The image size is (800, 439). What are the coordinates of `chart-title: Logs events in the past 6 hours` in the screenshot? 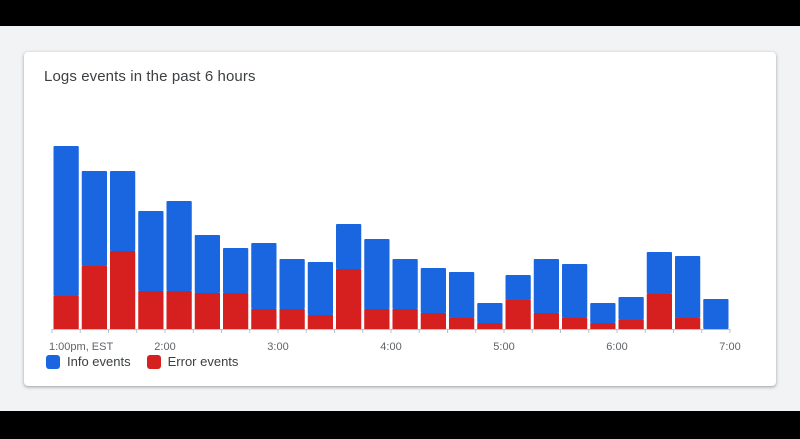 It's located at (150, 76).